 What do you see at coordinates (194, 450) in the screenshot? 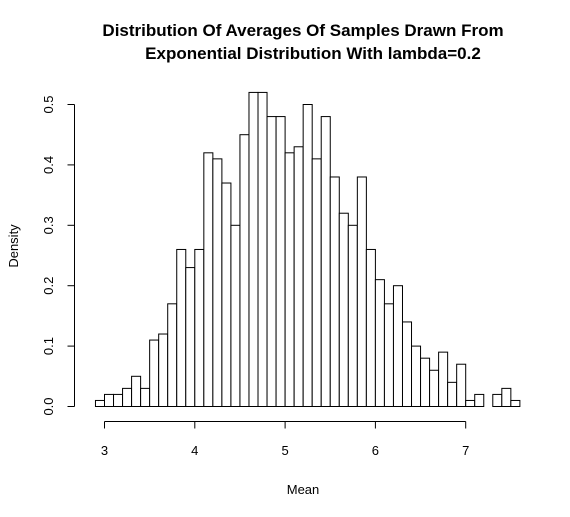
I see `x-tick-label: 4` at bounding box center [194, 450].